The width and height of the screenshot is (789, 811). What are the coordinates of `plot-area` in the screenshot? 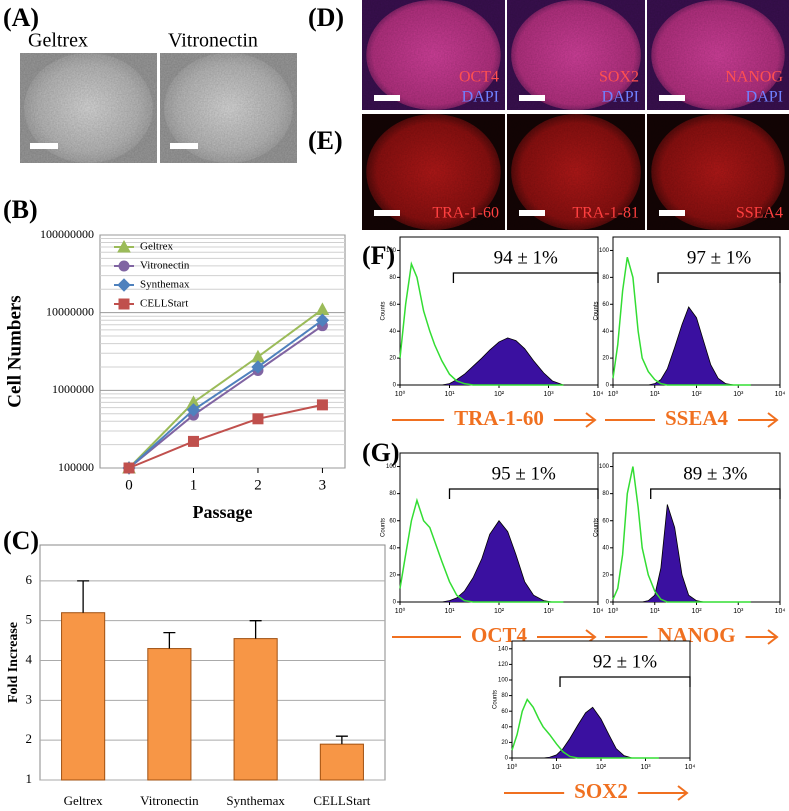 It's located at (222, 351).